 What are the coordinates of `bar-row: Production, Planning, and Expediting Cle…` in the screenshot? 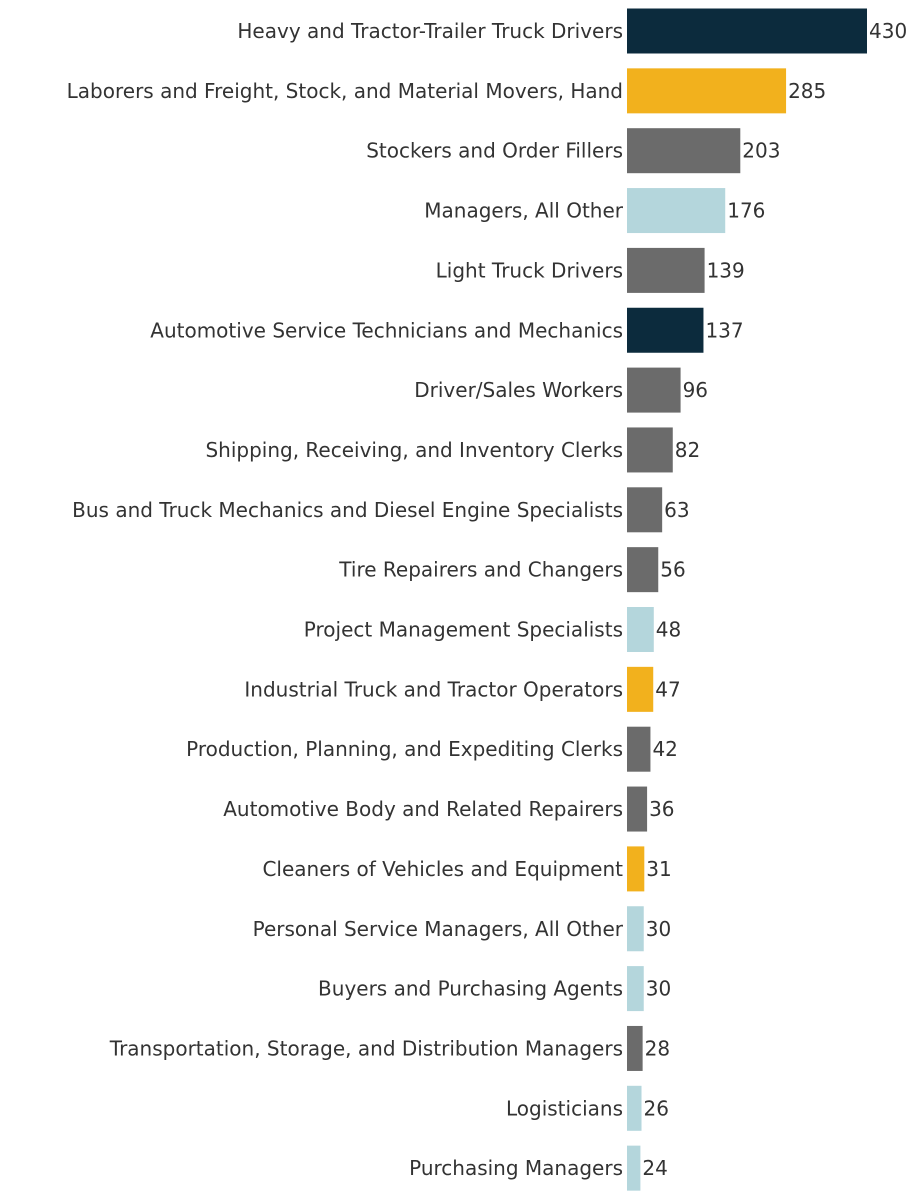 It's located at (432, 749).